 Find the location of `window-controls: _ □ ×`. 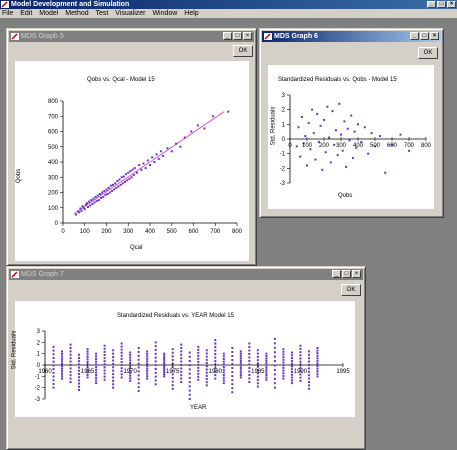

window-controls: _ □ × is located at coordinates (237, 36).